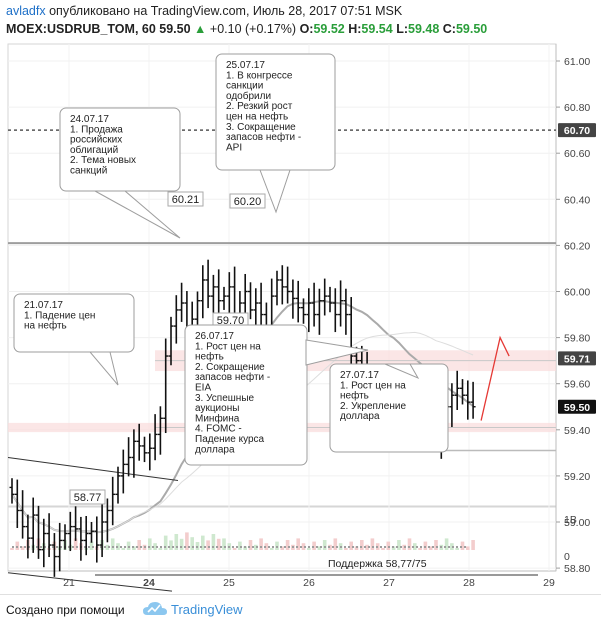 This screenshot has width=601, height=629. What do you see at coordinates (577, 293) in the screenshot?
I see `y-tick-label: 60.00` at bounding box center [577, 293].